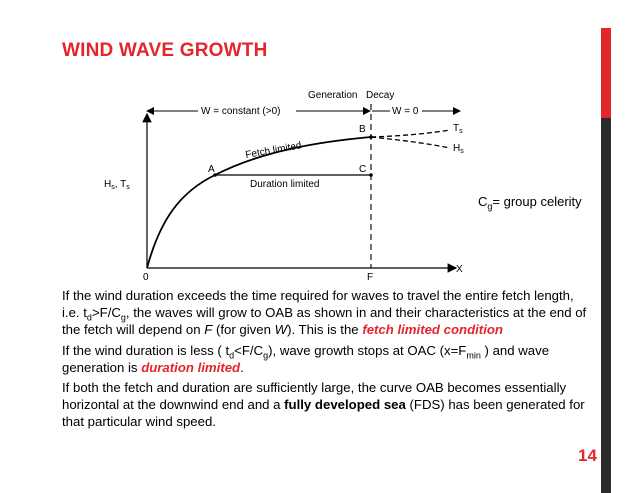 This screenshot has width=638, height=493. I want to click on label-duration-limited: Duration limited, so click(284, 184).